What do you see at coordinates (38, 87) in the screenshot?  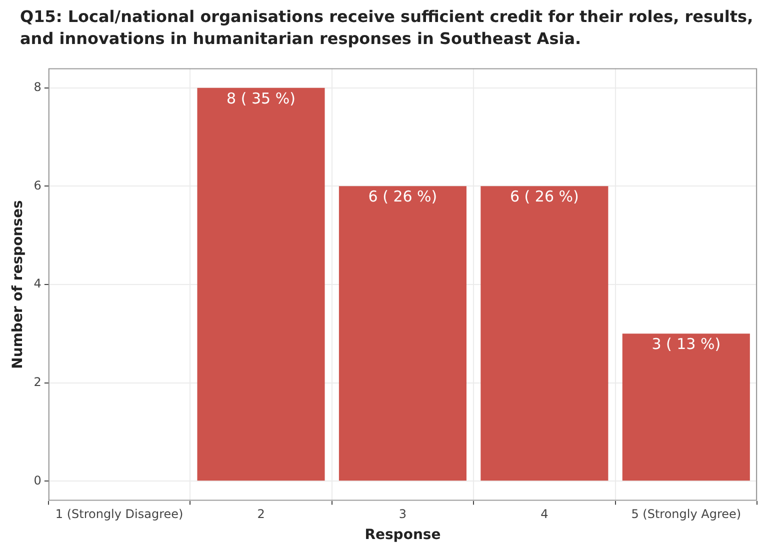 I see `y-tick-label: 8` at bounding box center [38, 87].